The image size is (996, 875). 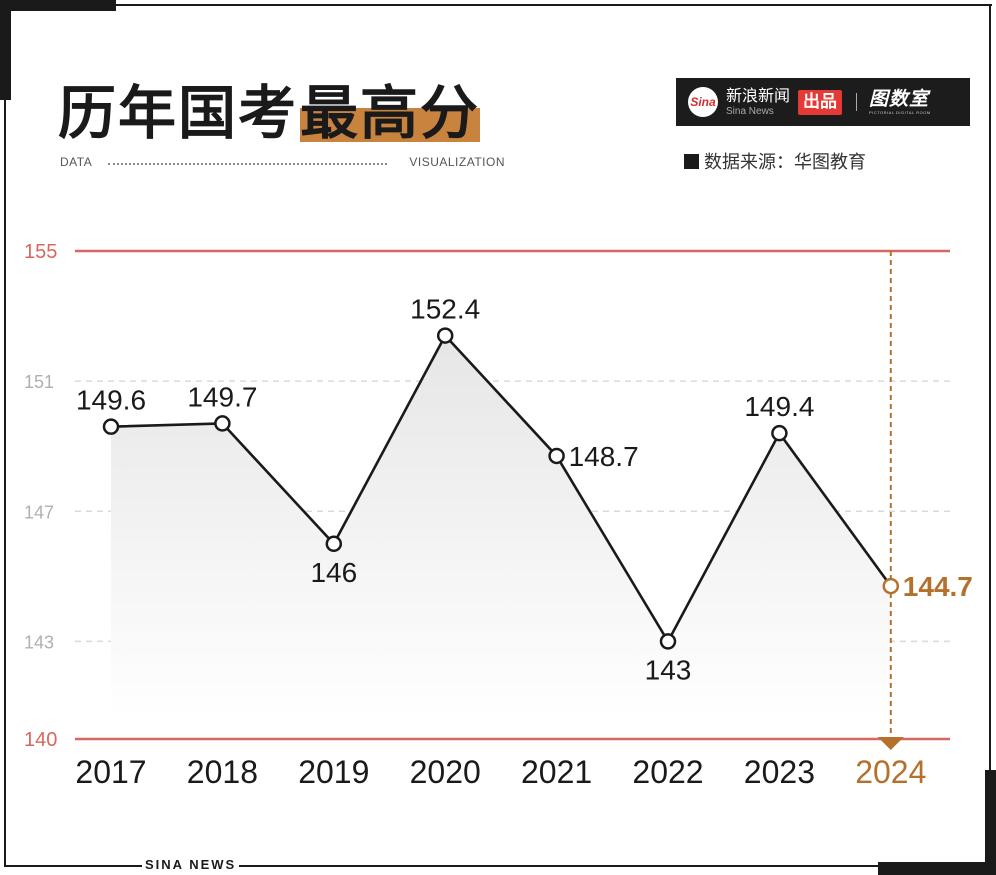 What do you see at coordinates (333, 772) in the screenshot?
I see `x-tick-label: 2019` at bounding box center [333, 772].